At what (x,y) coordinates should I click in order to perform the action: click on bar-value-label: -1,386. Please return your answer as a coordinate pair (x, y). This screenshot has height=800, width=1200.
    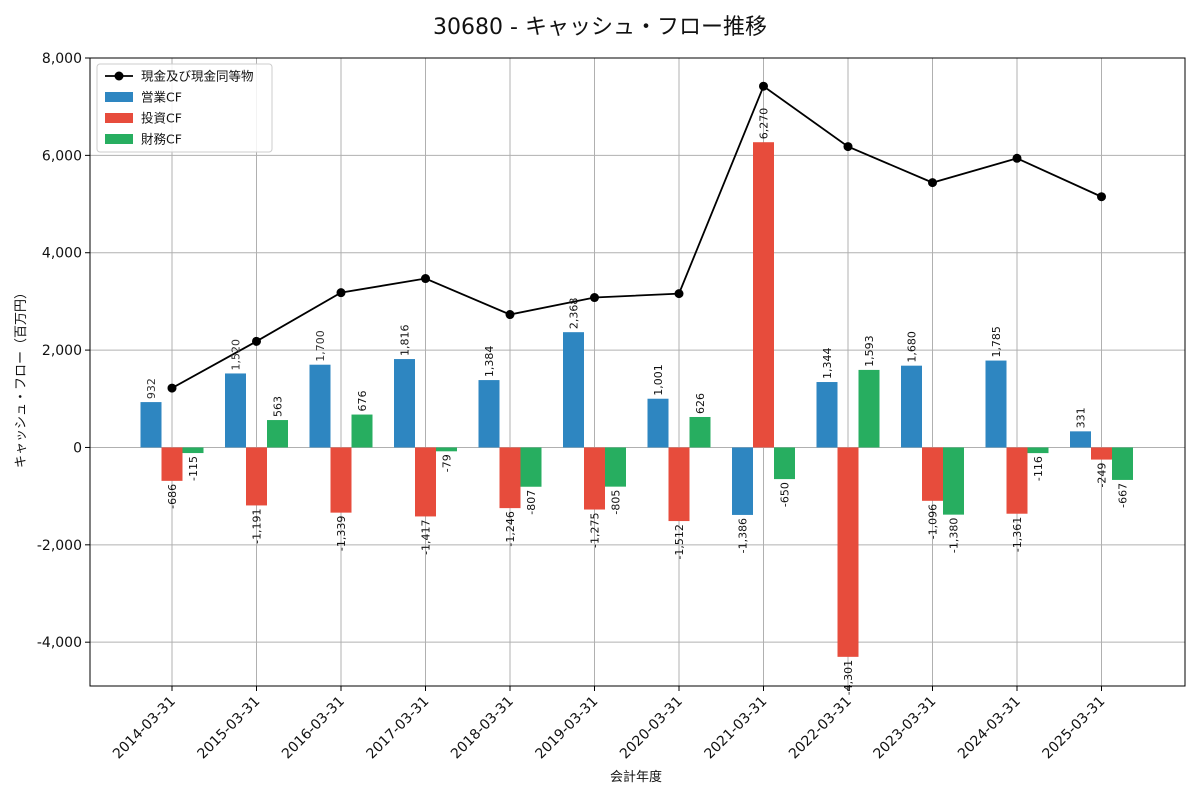
    Looking at the image, I should click on (743, 535).